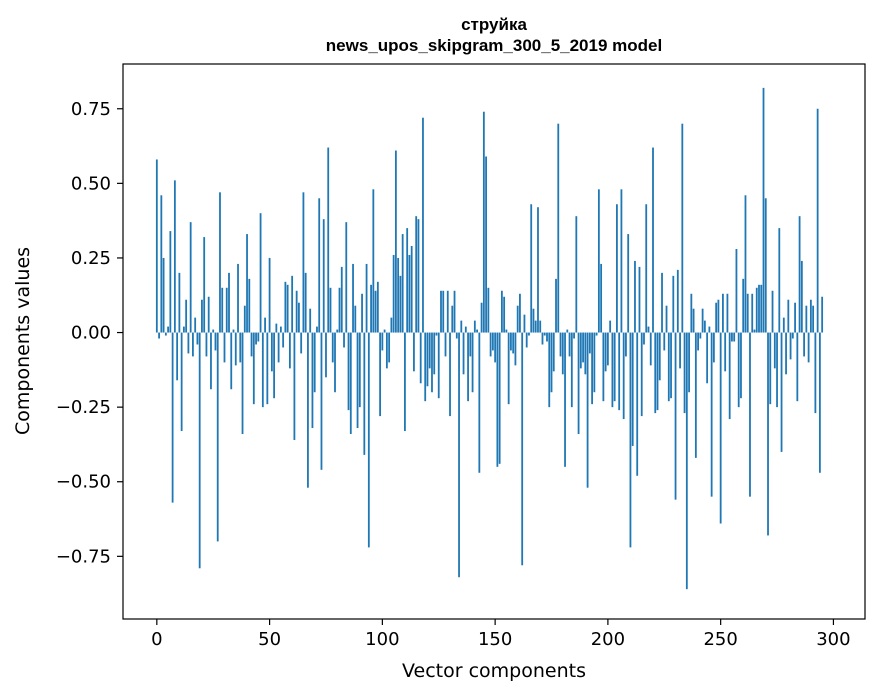  I want to click on y-tick-label: −0.75, so click(83, 556).